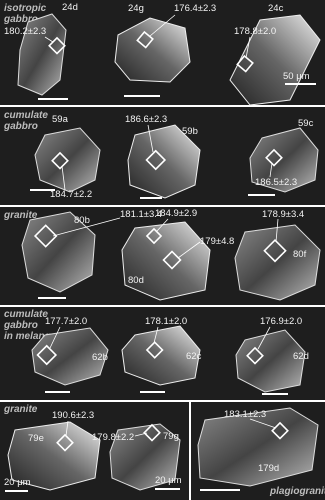  What do you see at coordinates (301, 356) in the screenshot?
I see `grain-id: 62d` at bounding box center [301, 356].